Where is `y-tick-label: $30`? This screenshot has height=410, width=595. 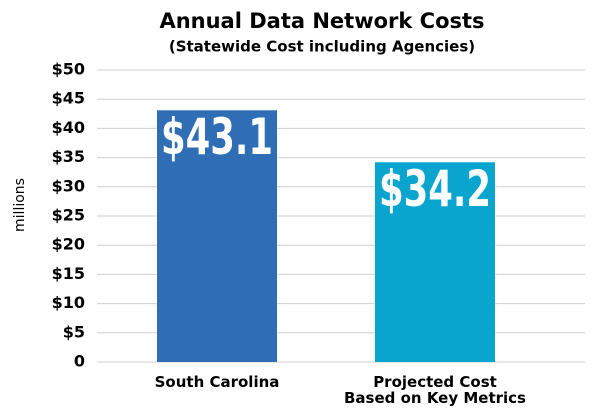 y-tick-label: $30 is located at coordinates (68, 185).